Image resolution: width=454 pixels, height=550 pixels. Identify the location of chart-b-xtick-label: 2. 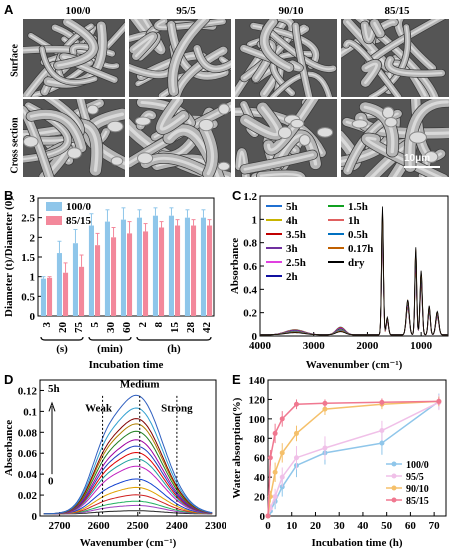
(143, 325).